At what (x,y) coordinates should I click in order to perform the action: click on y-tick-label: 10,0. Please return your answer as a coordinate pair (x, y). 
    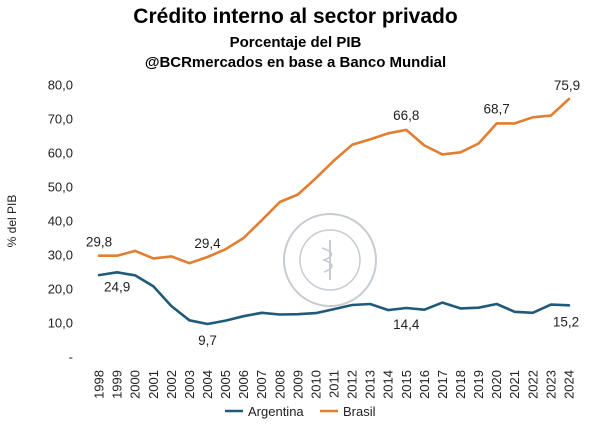
    Looking at the image, I should click on (60, 323).